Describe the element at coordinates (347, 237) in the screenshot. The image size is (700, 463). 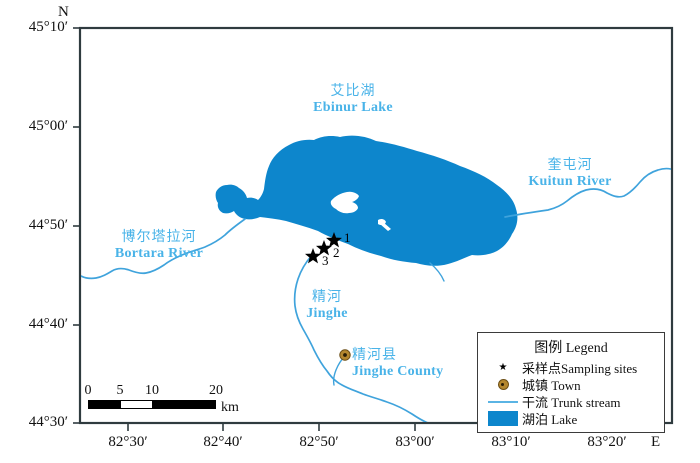
I see `sampling-site-label-1: 1` at that location.